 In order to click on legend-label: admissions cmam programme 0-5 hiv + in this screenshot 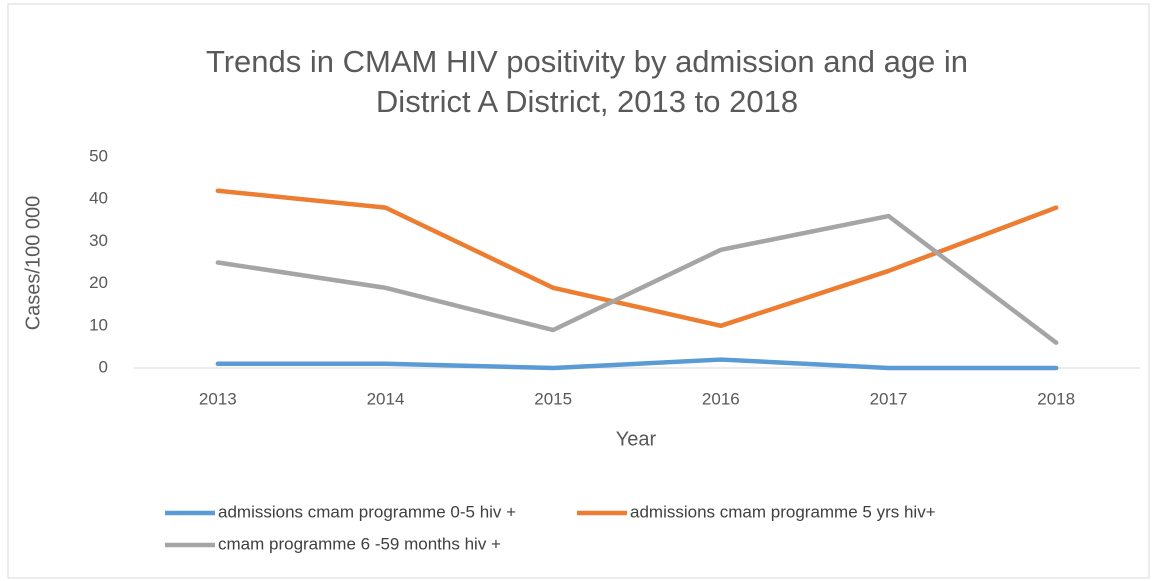, I will do `click(367, 511)`.